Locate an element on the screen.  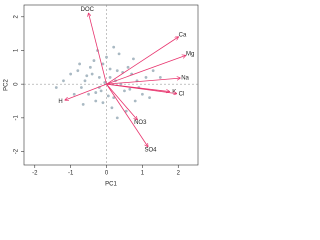
x-tick-label: -2 is located at coordinates (35, 174).